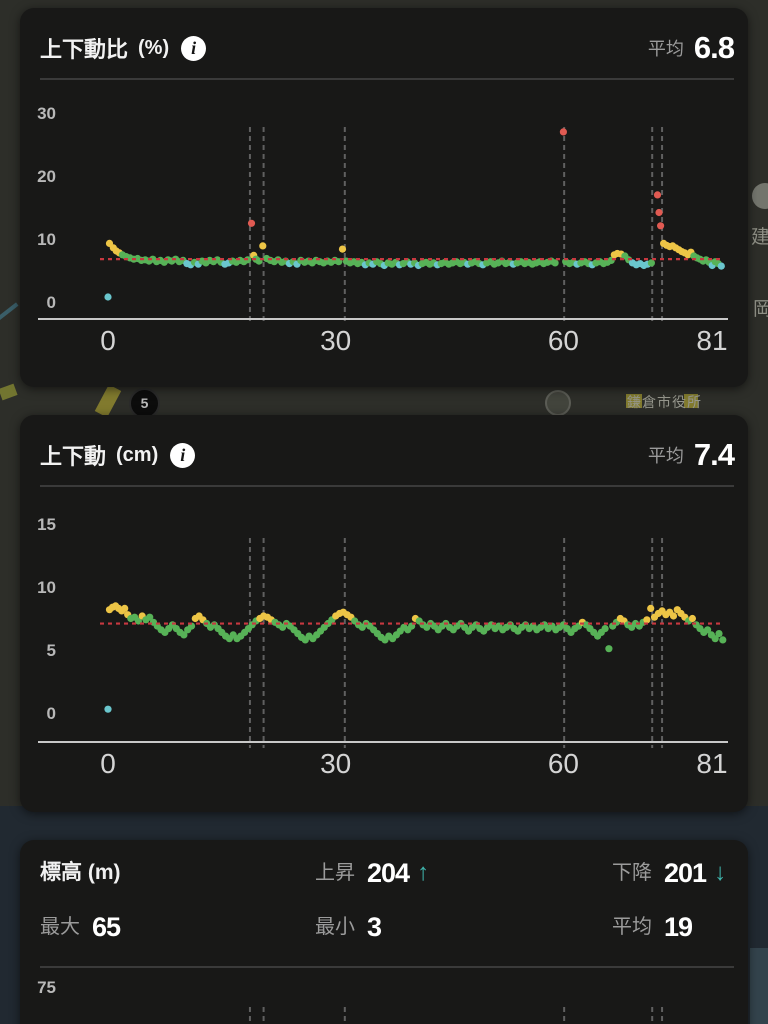 Image resolution: width=768 pixels, height=1024 pixels. I want to click on vertical-ratio-header: 上下動比 (%) i 平均 6.8, so click(387, 48).